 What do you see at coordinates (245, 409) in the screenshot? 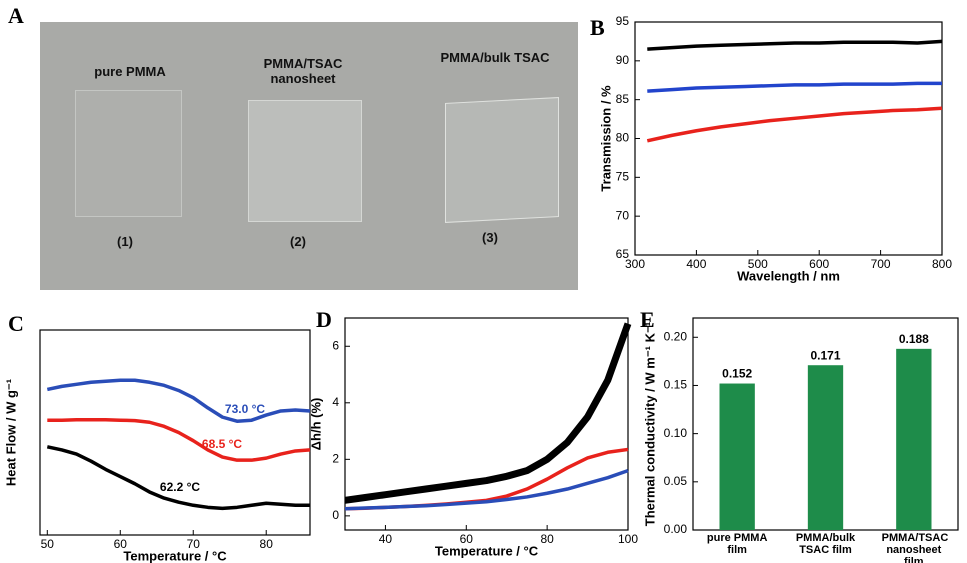
I see `annotation: 73.0 °C` at bounding box center [245, 409].